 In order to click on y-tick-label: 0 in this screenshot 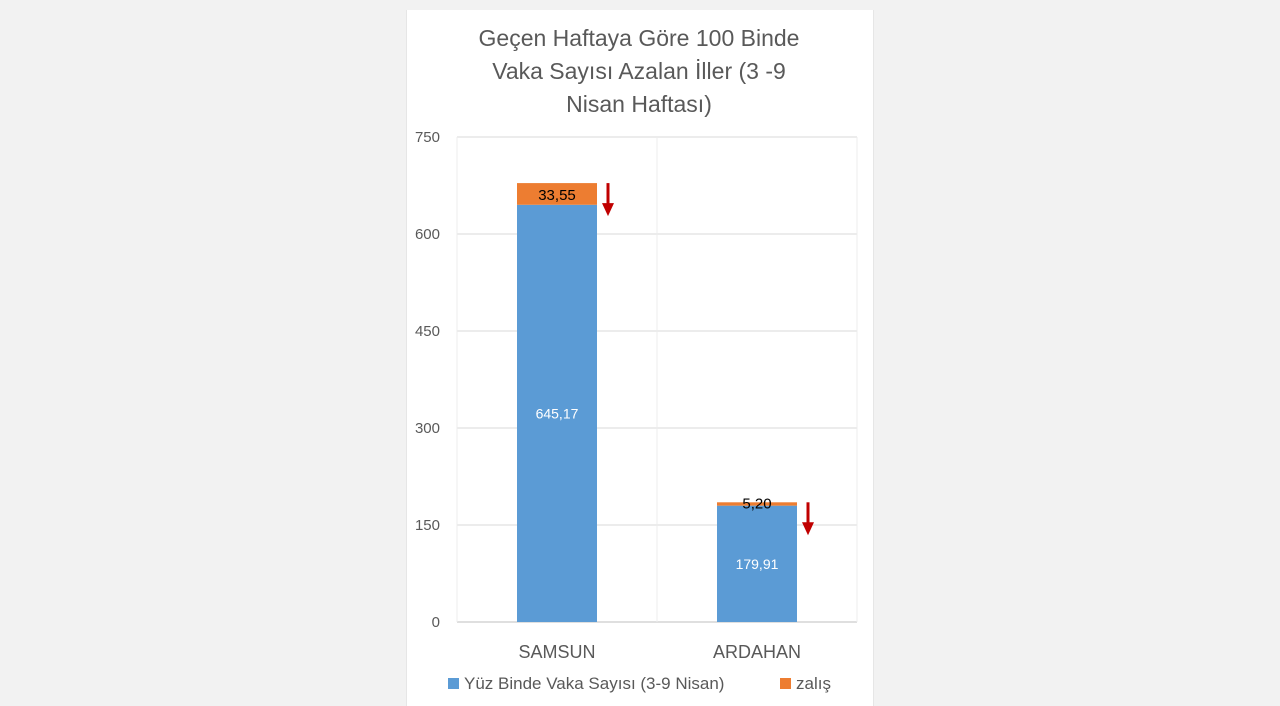, I will do `click(436, 622)`.